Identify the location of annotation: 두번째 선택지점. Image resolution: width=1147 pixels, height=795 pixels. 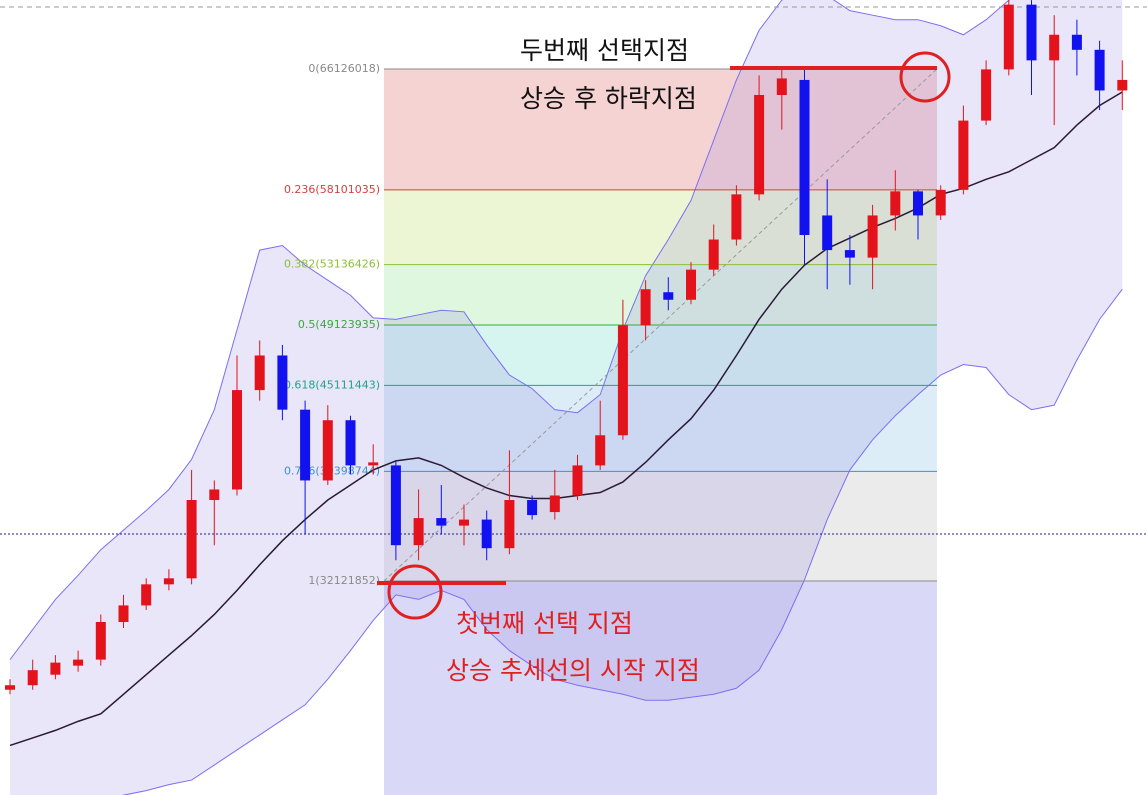
(604, 50).